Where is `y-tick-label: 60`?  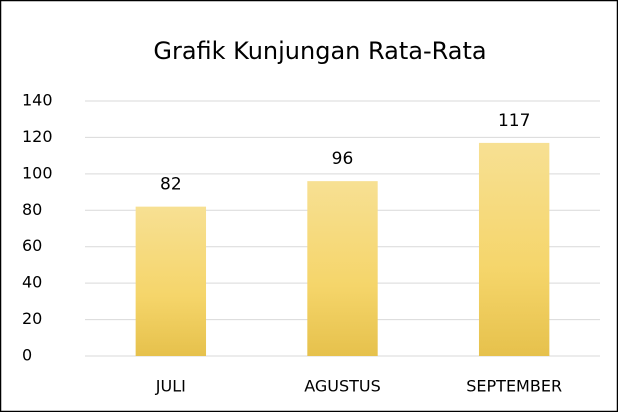
y-tick-label: 60 is located at coordinates (32, 245).